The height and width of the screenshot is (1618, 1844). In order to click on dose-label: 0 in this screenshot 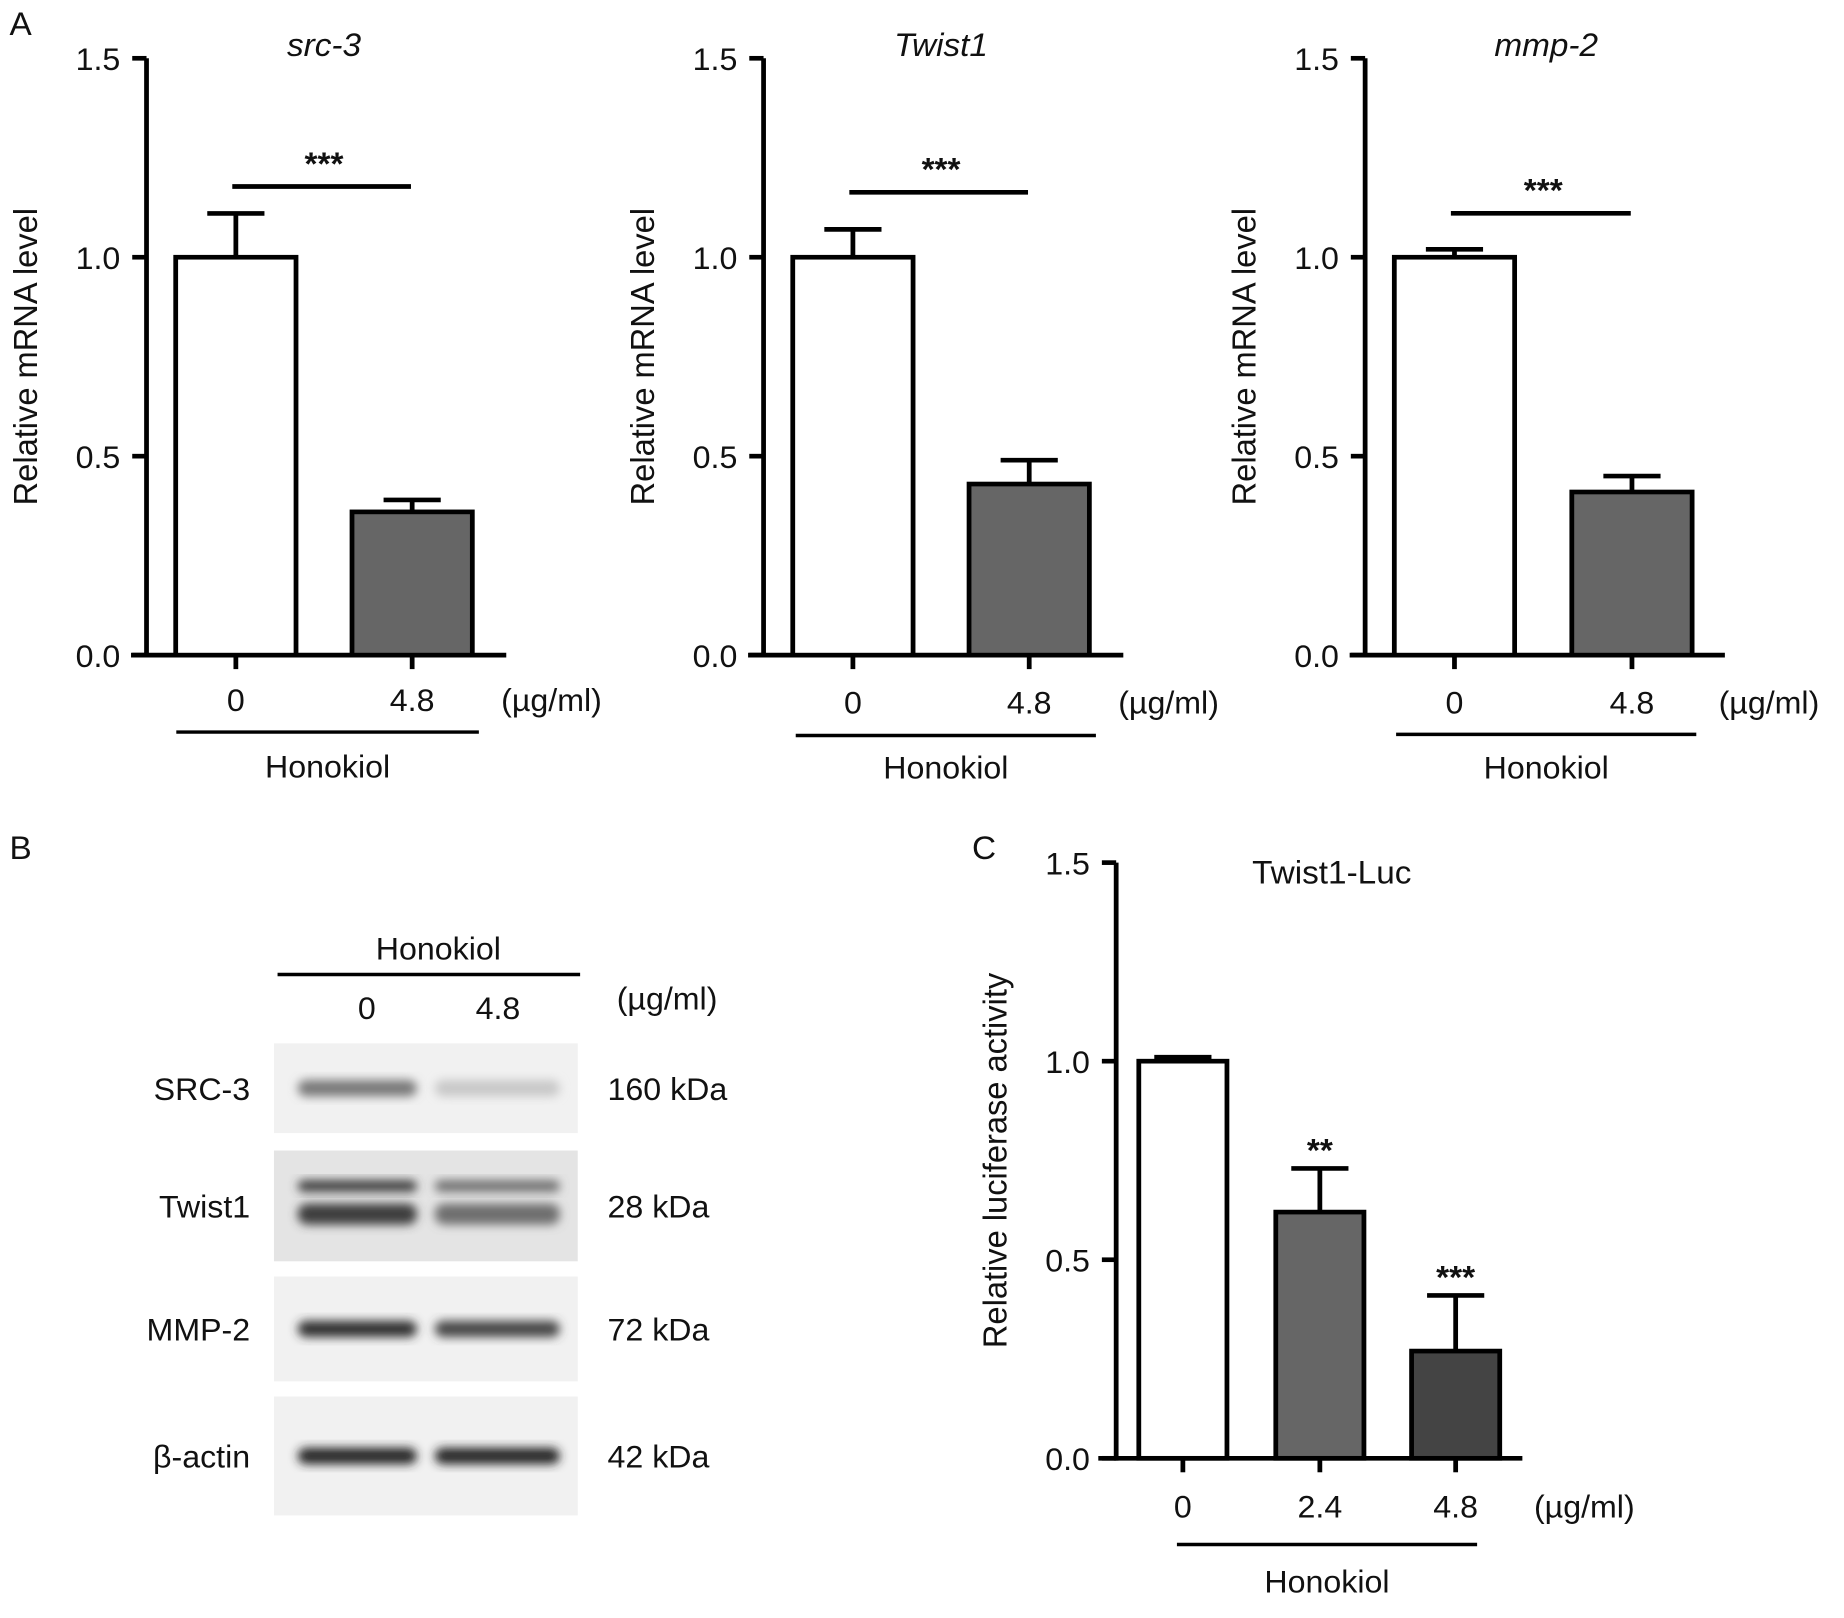, I will do `click(367, 1008)`.